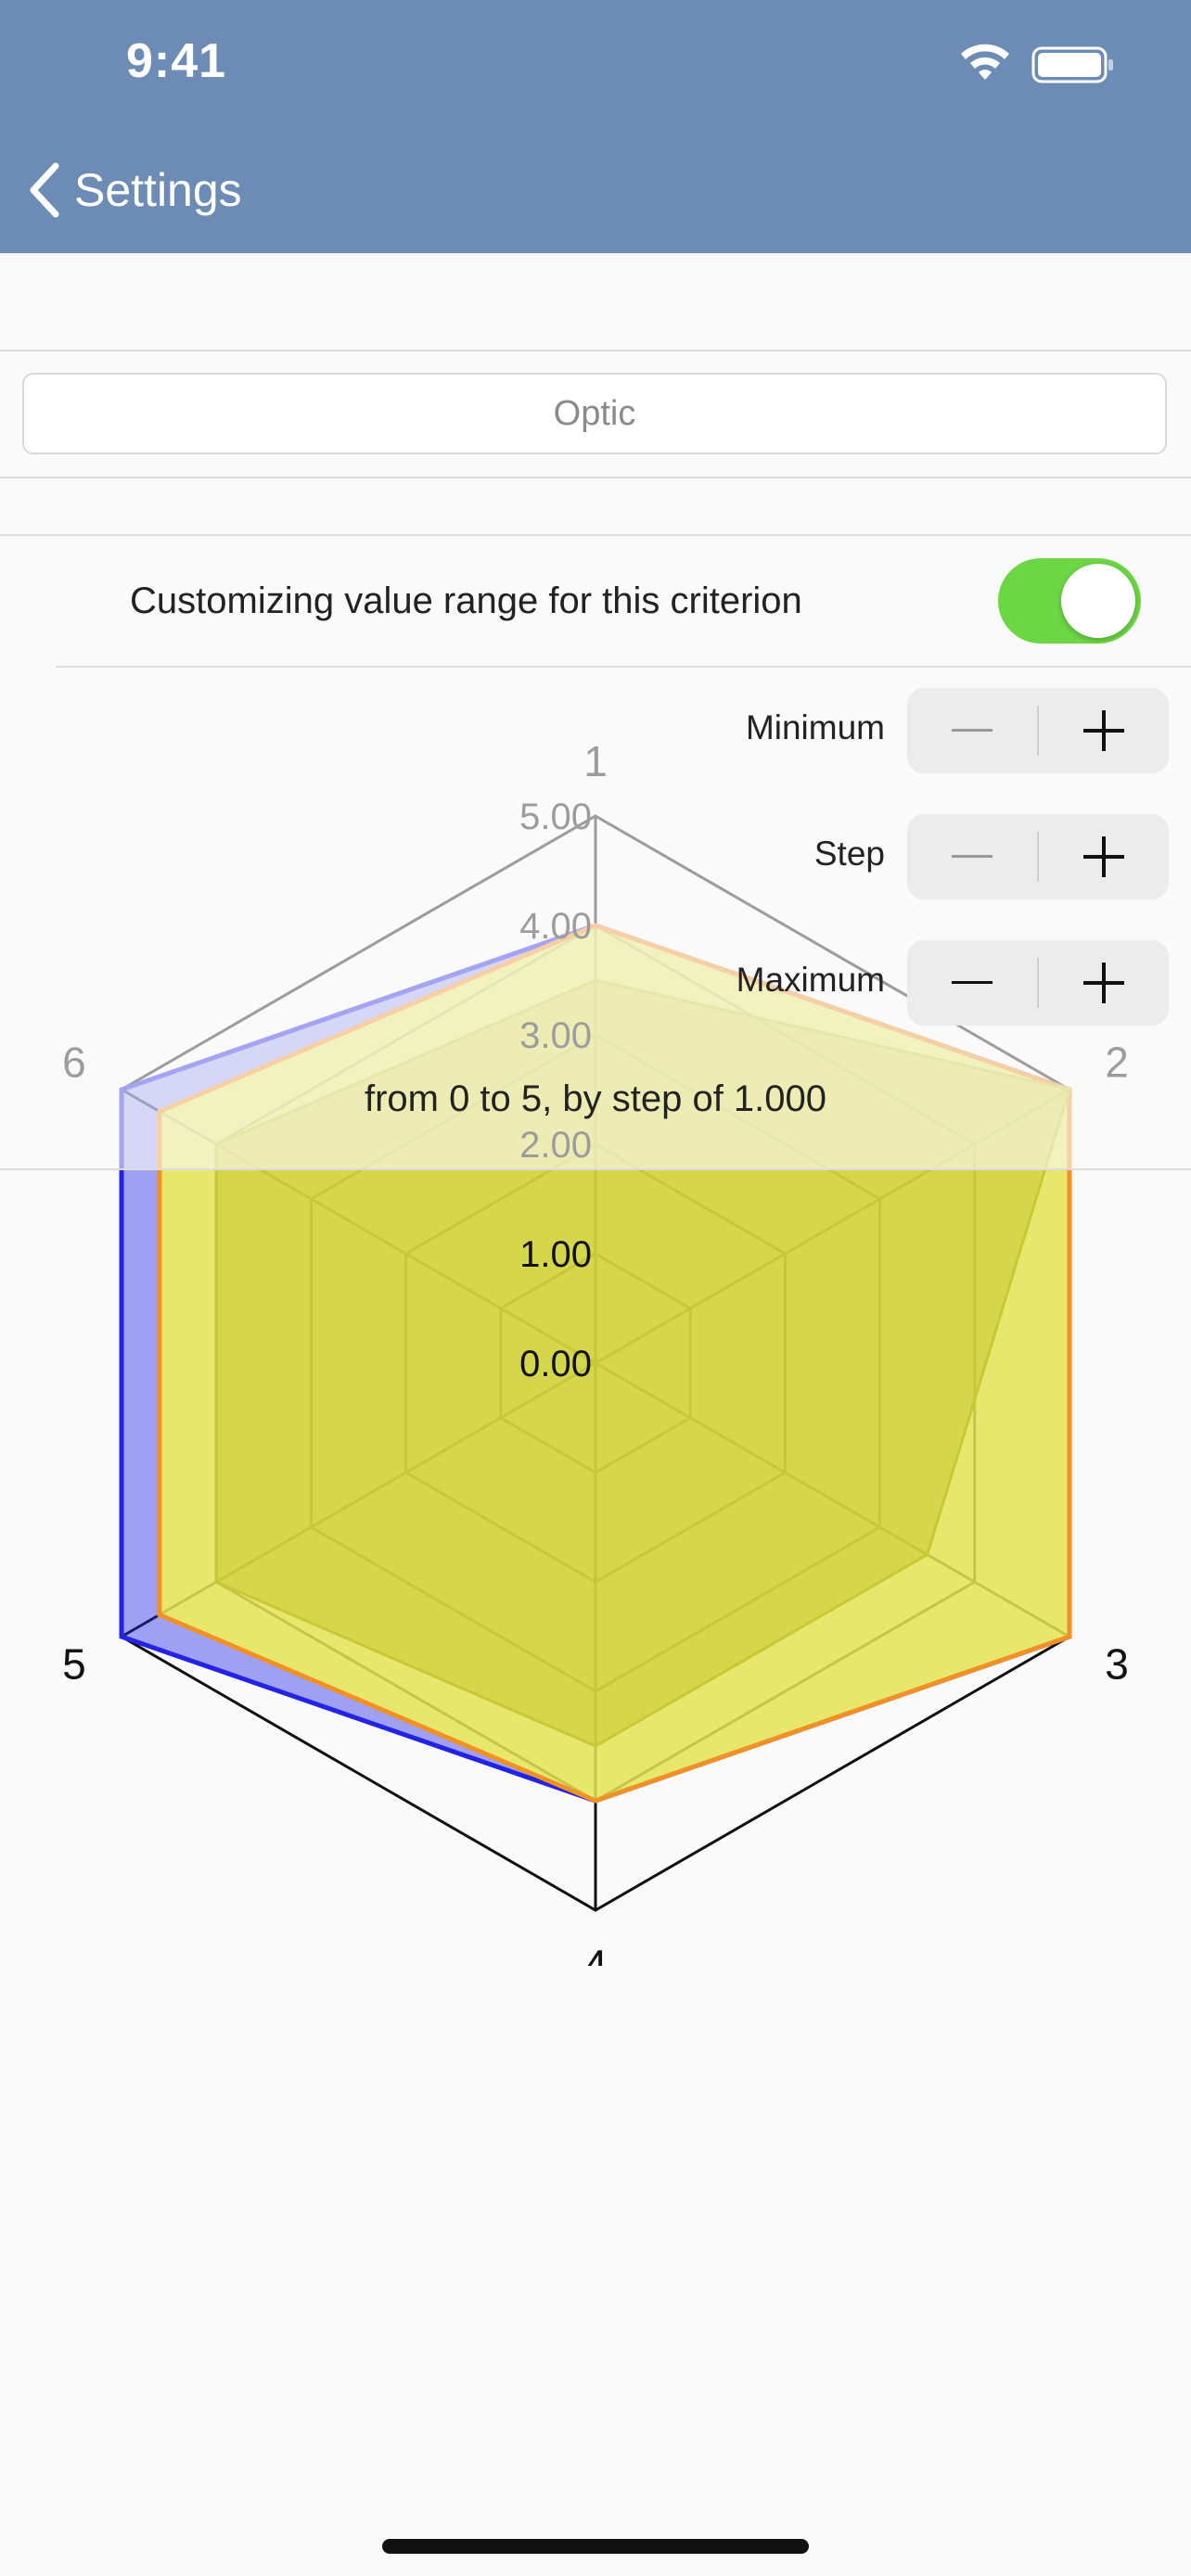 The height and width of the screenshot is (2576, 1191). Describe the element at coordinates (595, 126) in the screenshot. I see `navigation-header: 9:41 Settings` at that location.